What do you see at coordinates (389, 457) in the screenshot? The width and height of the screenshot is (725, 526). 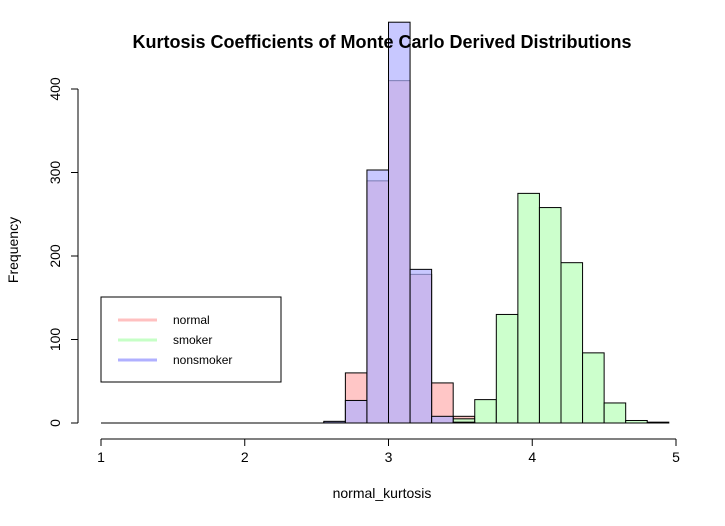 I see `x-tick-label: 3` at bounding box center [389, 457].